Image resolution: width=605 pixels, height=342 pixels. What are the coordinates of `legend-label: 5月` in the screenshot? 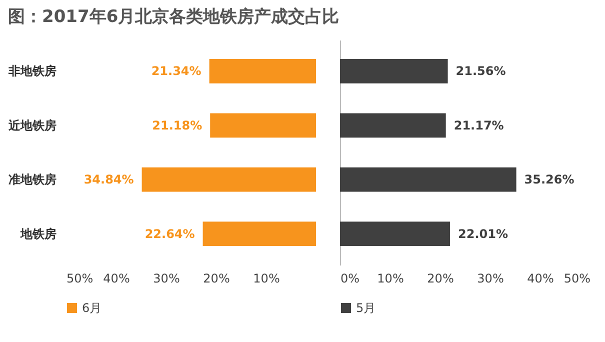 It's located at (366, 308).